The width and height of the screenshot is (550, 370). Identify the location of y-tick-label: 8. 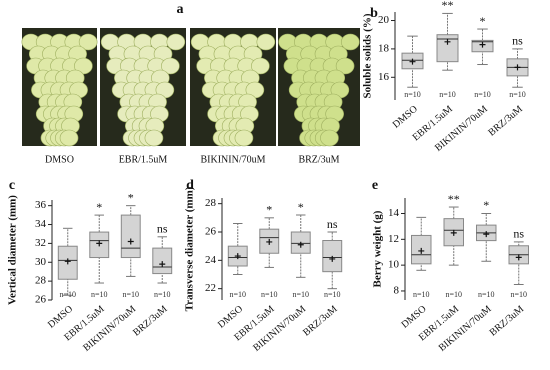
(397, 290).